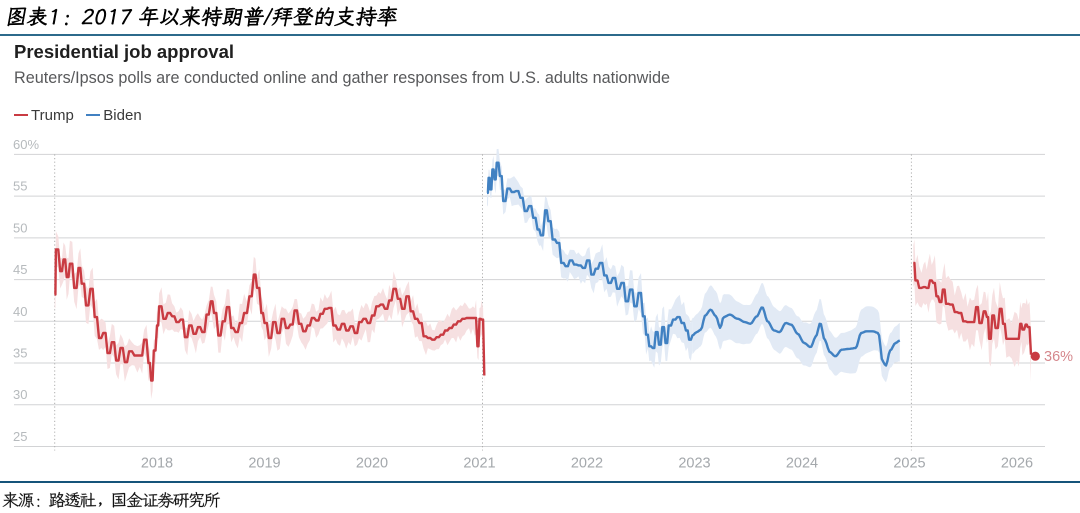 This screenshot has width=1080, height=513. What do you see at coordinates (20, 227) in the screenshot?
I see `svg-text: 50` at bounding box center [20, 227].